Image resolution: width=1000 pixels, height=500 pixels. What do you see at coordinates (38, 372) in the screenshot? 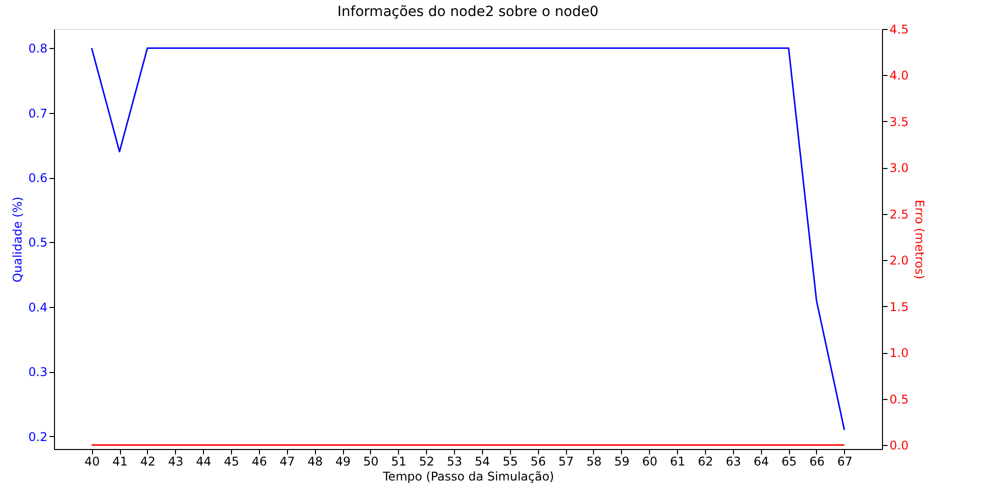
I see `y-tick-label: 0.3` at bounding box center [38, 372].